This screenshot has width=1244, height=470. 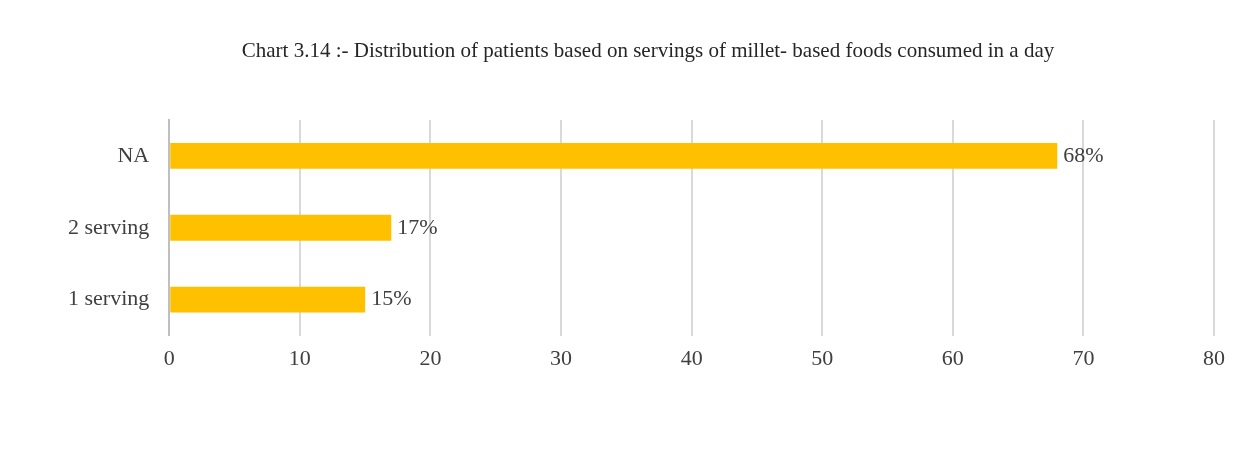 I want to click on chart-title: Chart 3.14 :- Distribution of patients based on servings of millet- based foods consumed in a day, so click(x=648, y=50).